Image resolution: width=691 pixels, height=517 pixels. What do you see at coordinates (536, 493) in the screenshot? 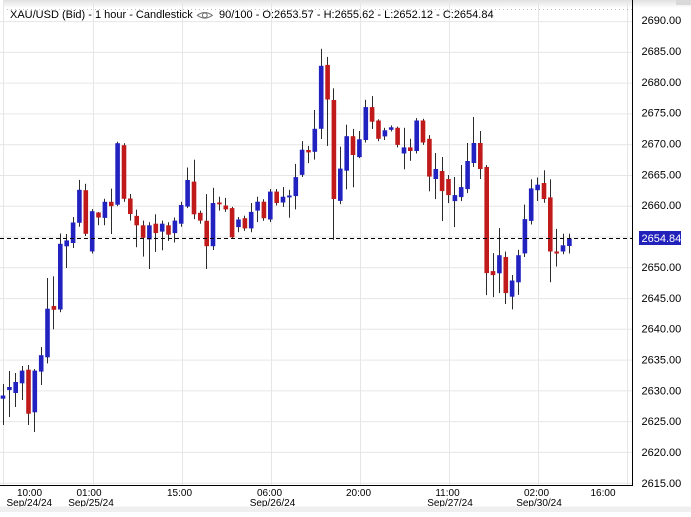
I see `svg-text: 02:00` at bounding box center [536, 493].